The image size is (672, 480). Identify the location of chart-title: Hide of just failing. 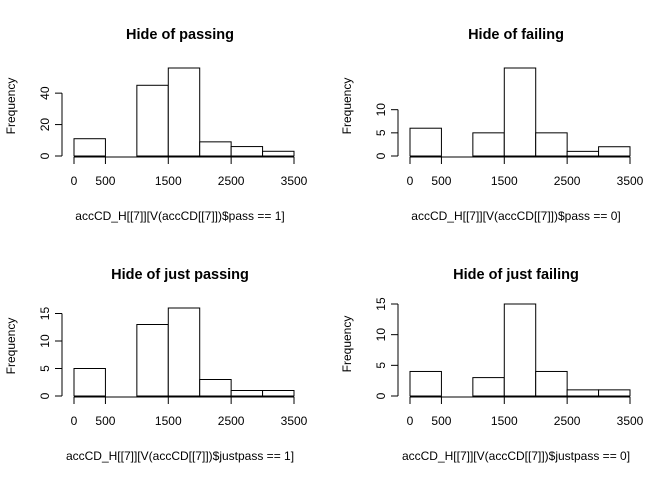
(516, 275).